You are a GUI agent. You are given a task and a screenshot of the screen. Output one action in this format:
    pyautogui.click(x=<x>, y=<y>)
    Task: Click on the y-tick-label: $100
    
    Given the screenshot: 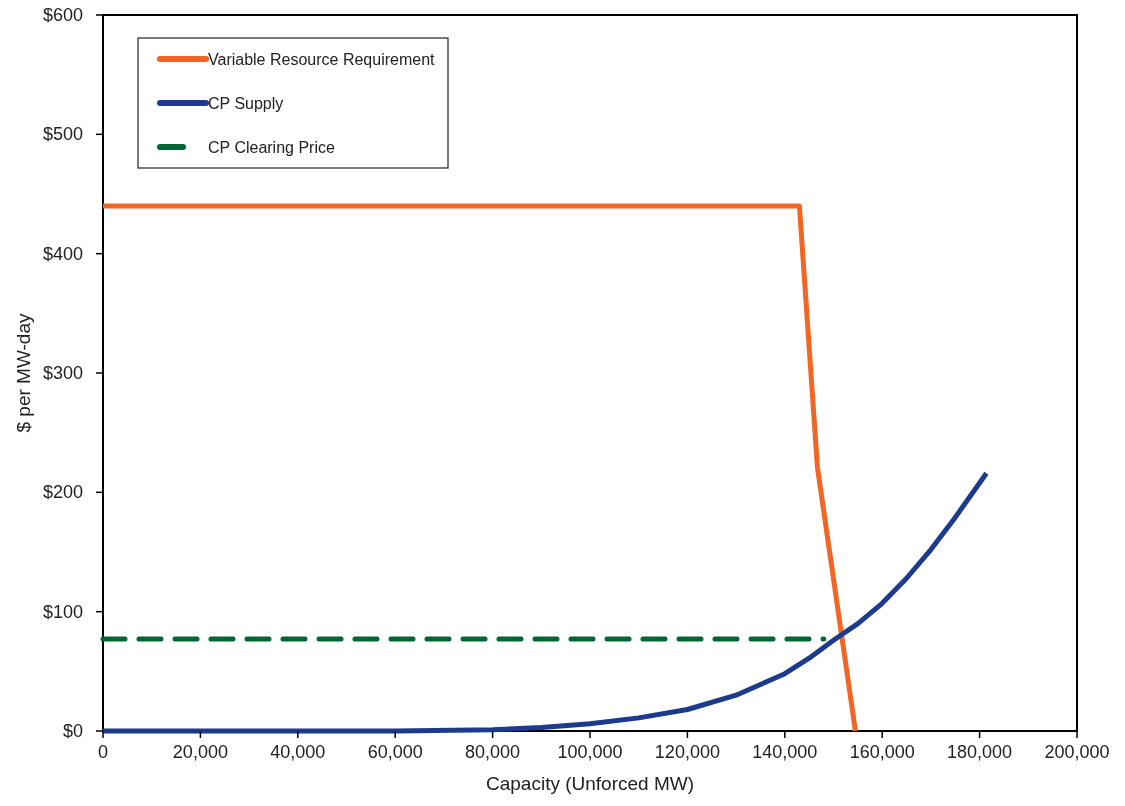 What is the action you would take?
    pyautogui.click(x=62, y=611)
    